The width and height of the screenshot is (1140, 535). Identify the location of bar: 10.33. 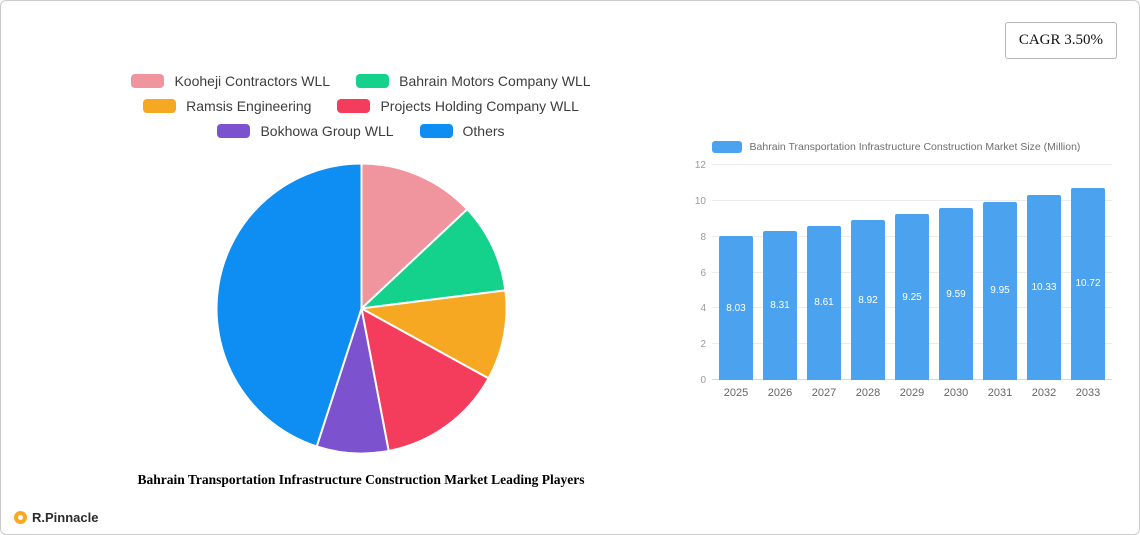
(1044, 287).